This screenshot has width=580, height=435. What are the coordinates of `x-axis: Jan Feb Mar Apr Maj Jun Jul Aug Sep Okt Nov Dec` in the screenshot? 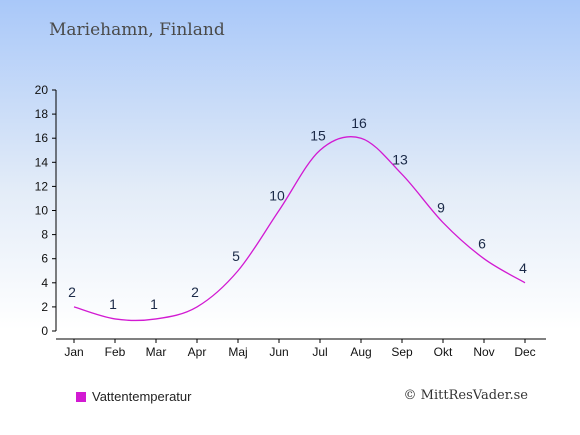 It's located at (301, 348).